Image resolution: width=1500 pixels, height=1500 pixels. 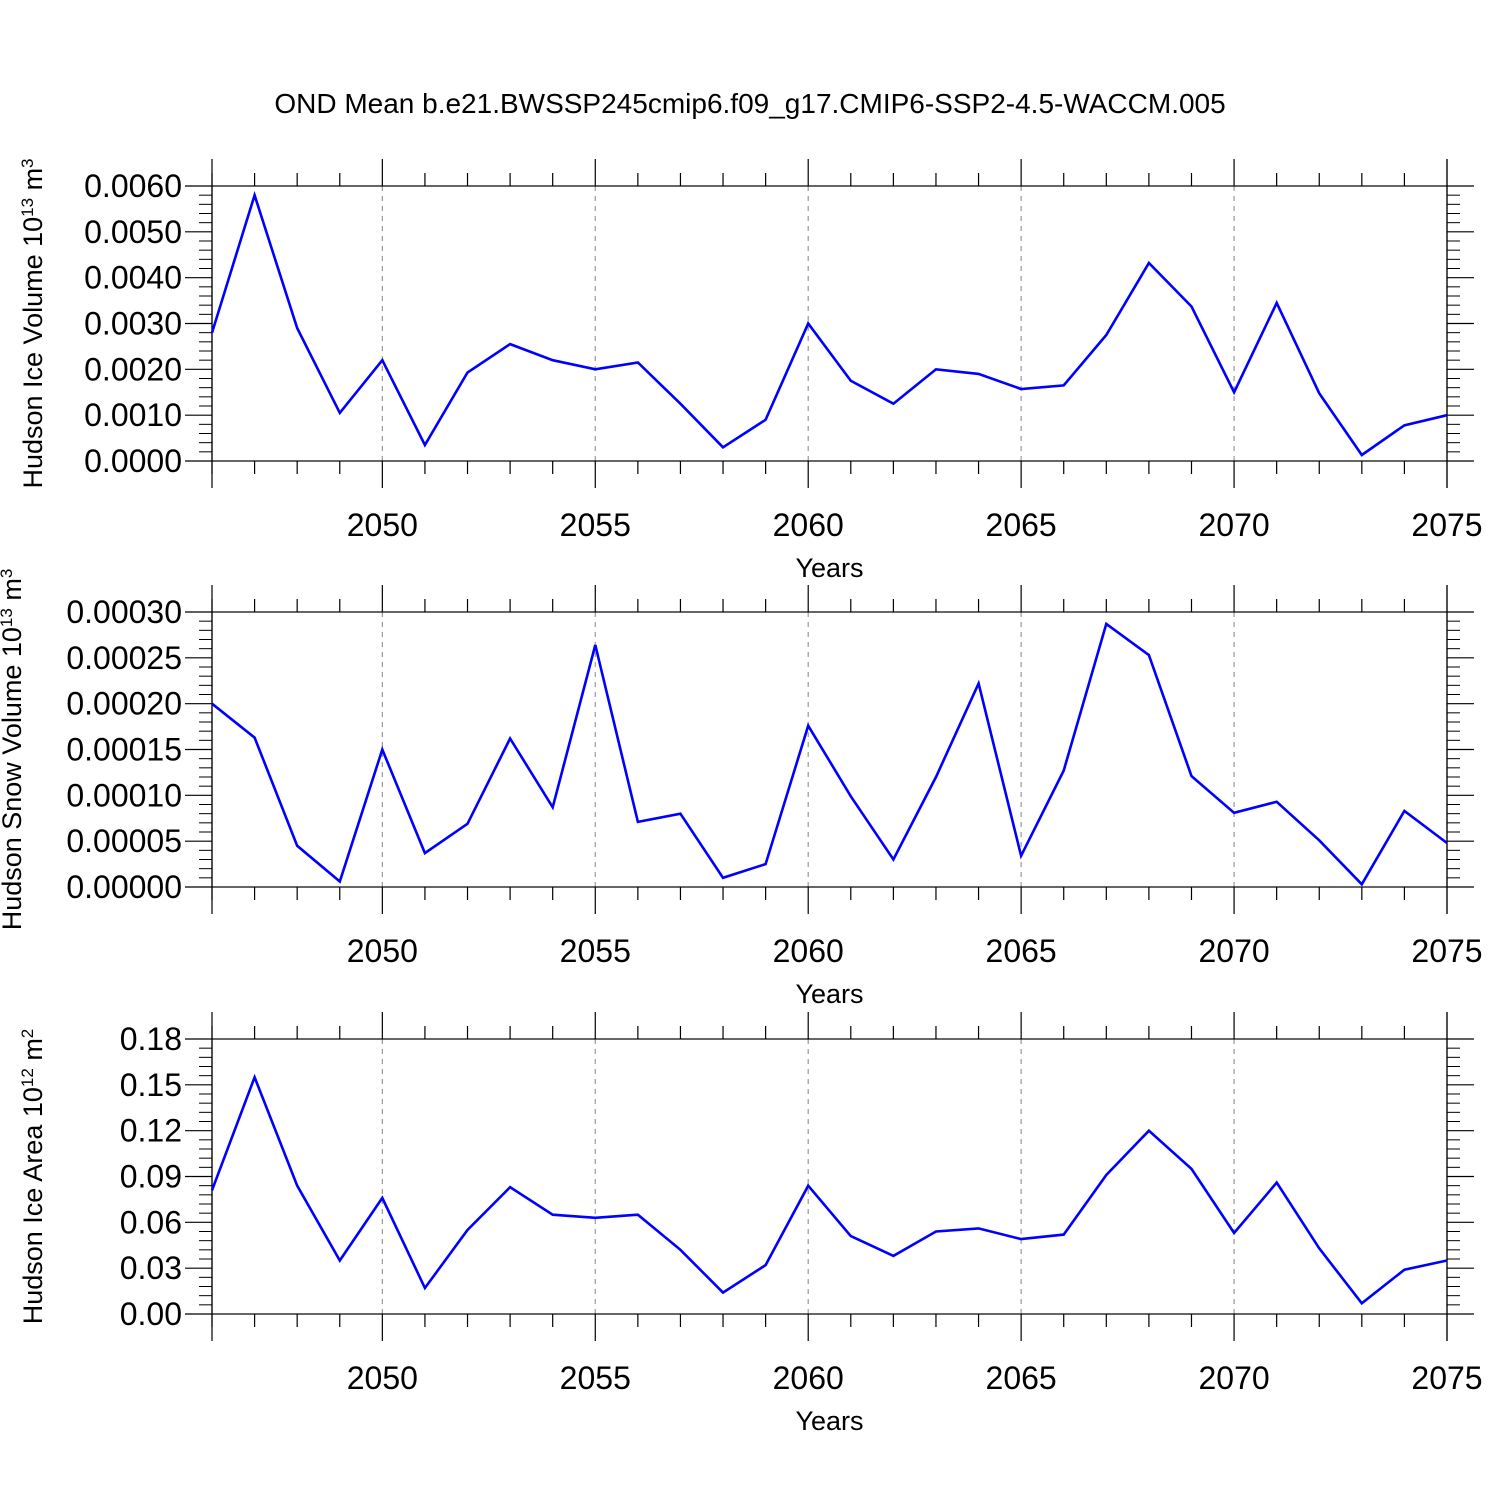 What do you see at coordinates (151, 1222) in the screenshot?
I see `y-tick-label: 0.06` at bounding box center [151, 1222].